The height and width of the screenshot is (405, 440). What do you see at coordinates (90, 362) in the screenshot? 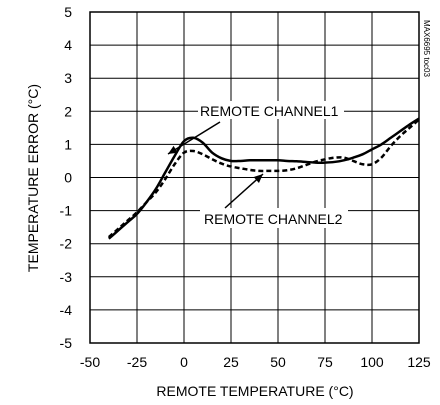
I see `x-tick-label: -50` at bounding box center [90, 362].